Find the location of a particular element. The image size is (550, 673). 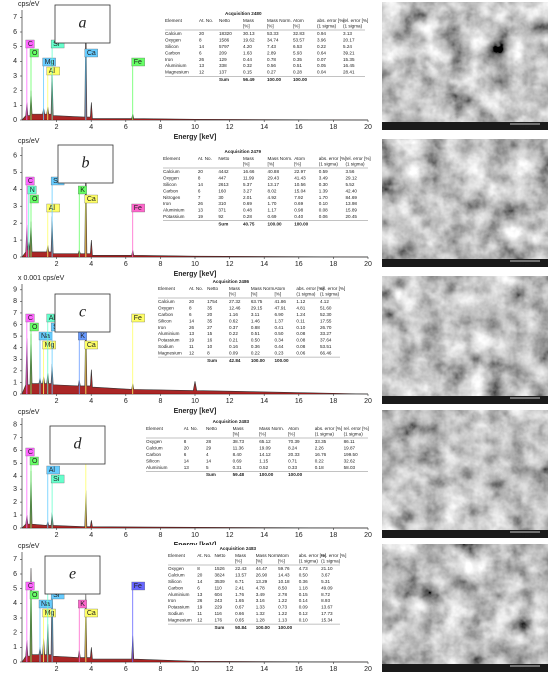

y-tick-label: 4 is located at coordinates (15, 61).